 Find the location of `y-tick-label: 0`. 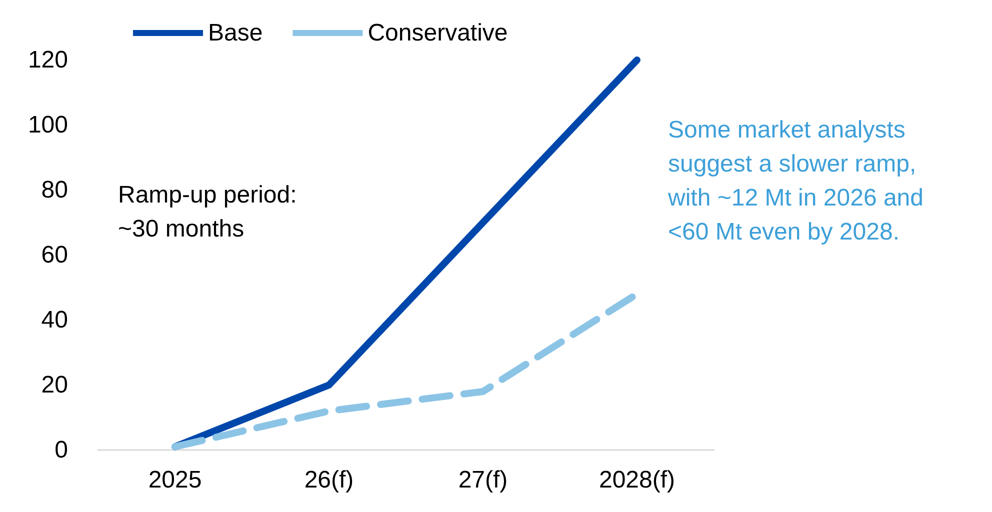

y-tick-label: 0 is located at coordinates (61, 450).